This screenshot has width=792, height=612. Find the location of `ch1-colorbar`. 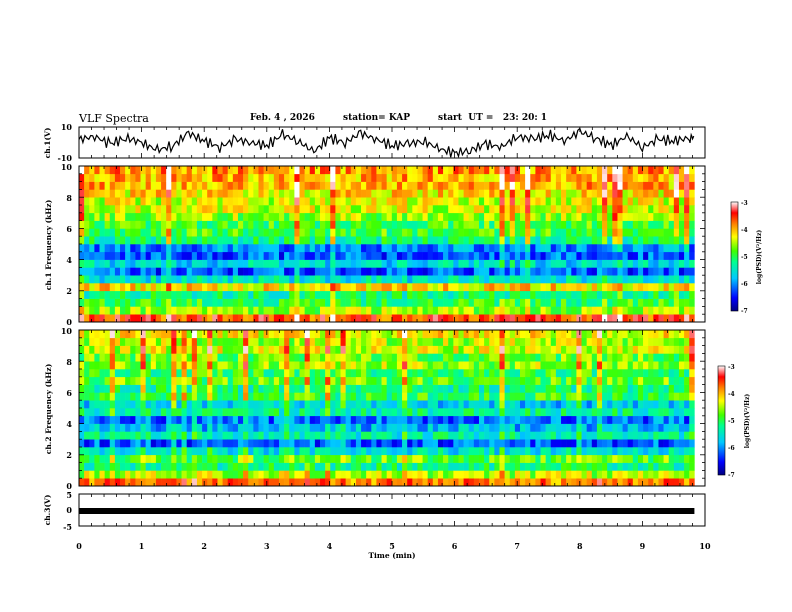

ch1-colorbar is located at coordinates (734, 256).